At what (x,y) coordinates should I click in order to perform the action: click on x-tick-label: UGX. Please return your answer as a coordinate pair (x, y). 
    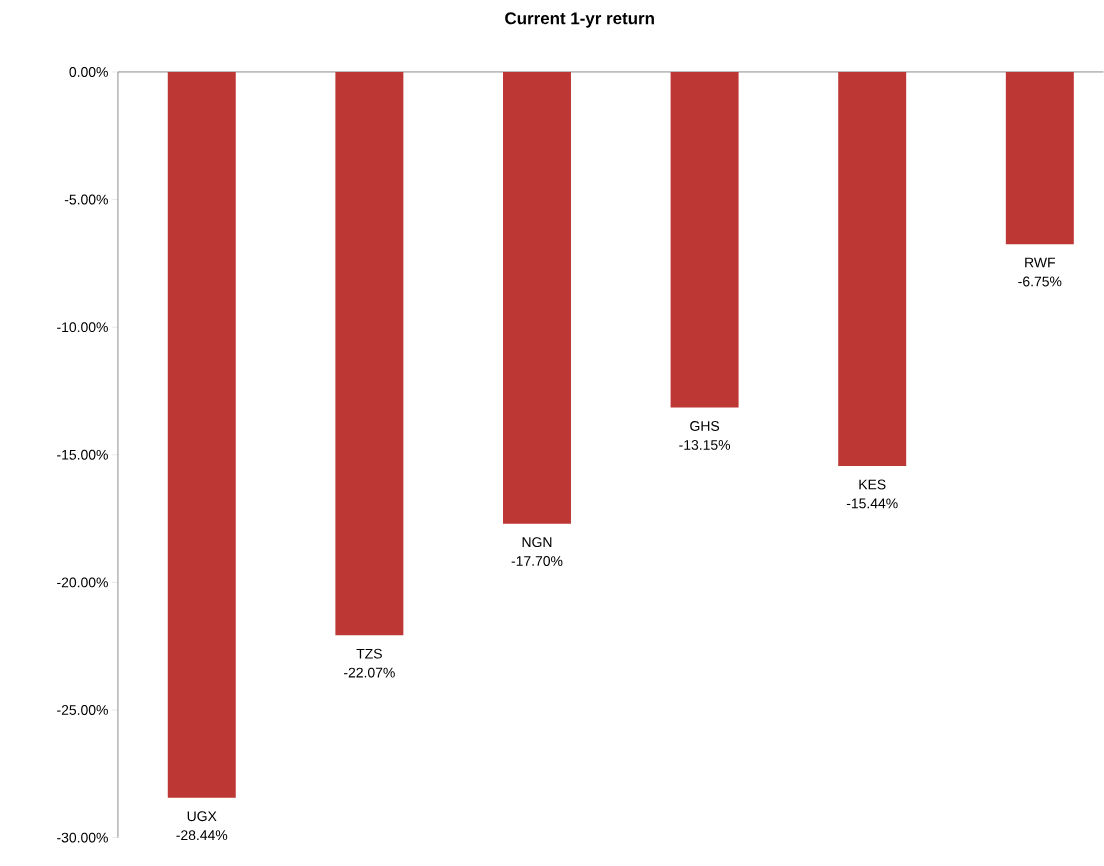
    Looking at the image, I should click on (202, 816).